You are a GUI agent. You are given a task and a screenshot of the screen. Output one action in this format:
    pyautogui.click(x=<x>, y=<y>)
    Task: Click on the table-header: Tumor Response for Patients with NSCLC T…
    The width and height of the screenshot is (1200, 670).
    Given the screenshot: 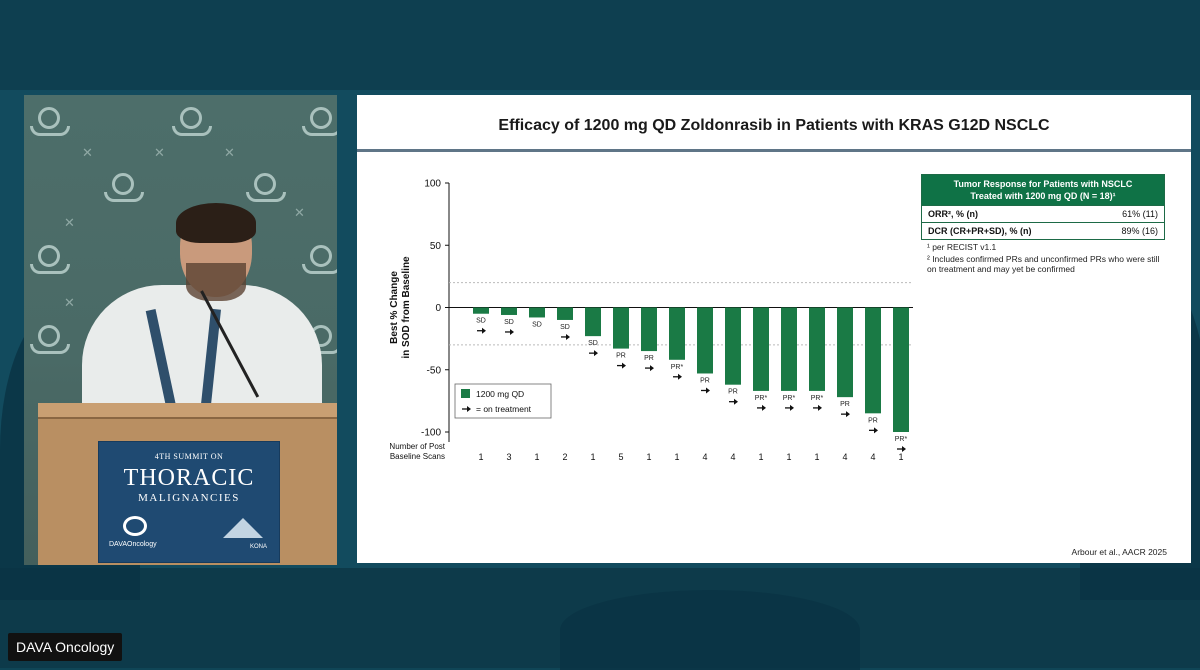 What is the action you would take?
    pyautogui.click(x=1043, y=190)
    